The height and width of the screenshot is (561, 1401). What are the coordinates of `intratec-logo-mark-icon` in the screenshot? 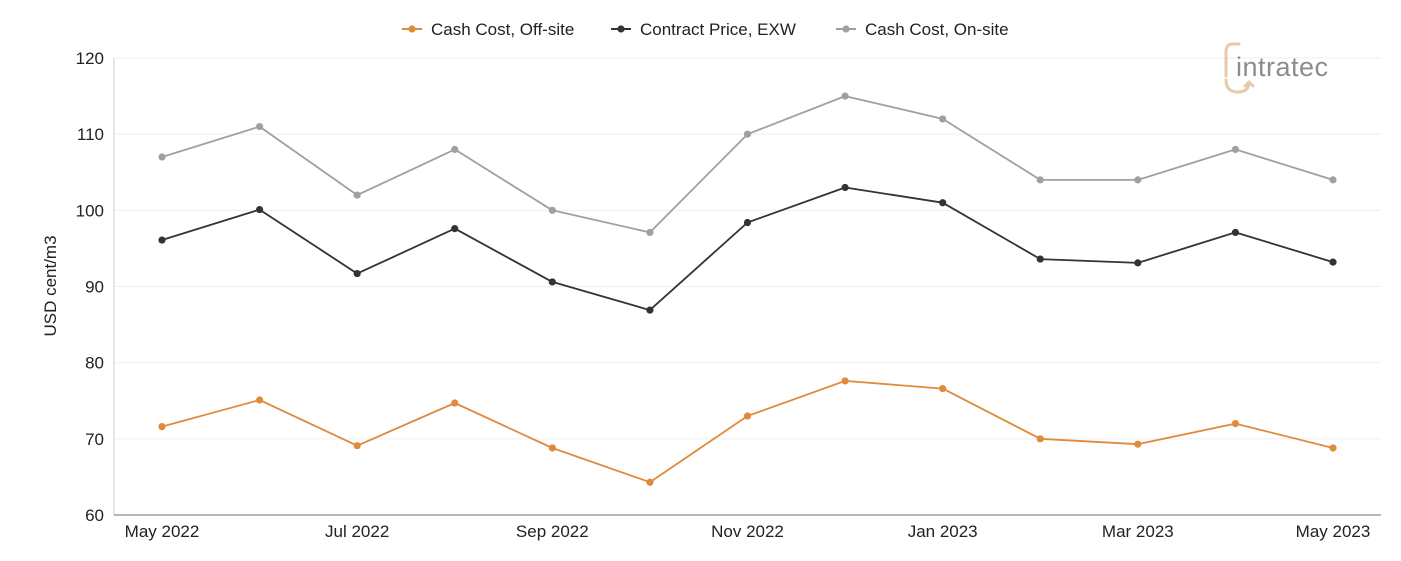 It's located at (1239, 68).